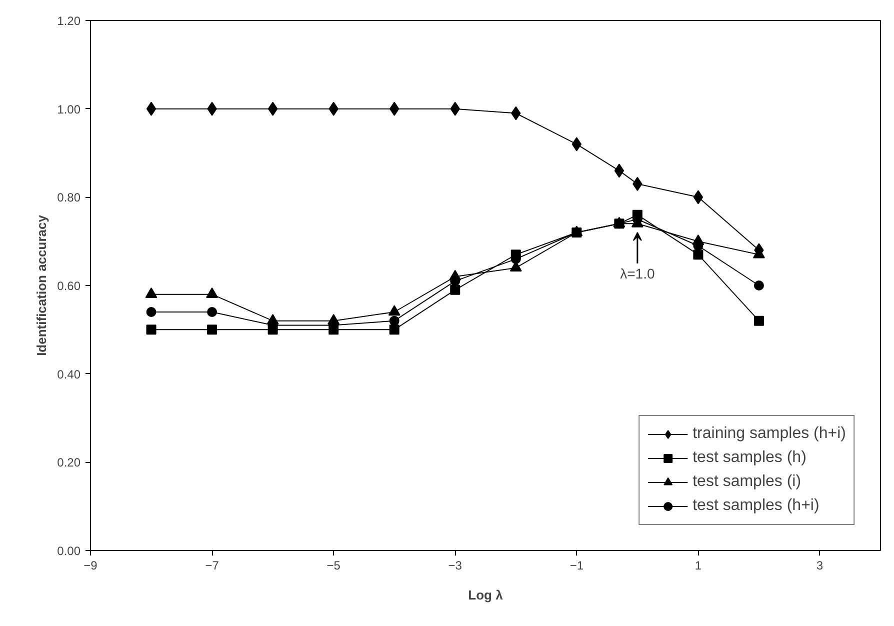 This screenshot has width=894, height=626. What do you see at coordinates (749, 458) in the screenshot?
I see `legend-label: test samples (h)` at bounding box center [749, 458].